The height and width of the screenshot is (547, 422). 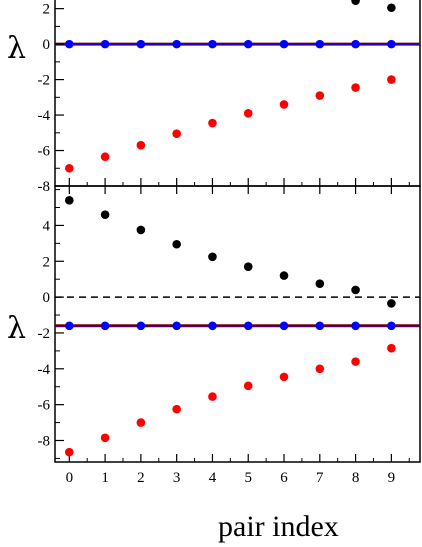 What do you see at coordinates (70, 478) in the screenshot?
I see `x-tick-label: 0` at bounding box center [70, 478].